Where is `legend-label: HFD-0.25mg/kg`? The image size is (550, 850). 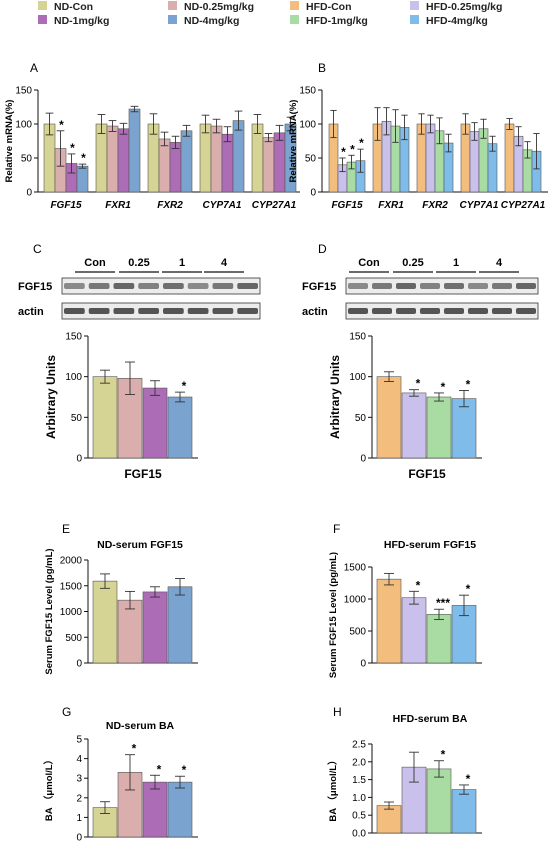 legend-label: HFD-0.25mg/kg is located at coordinates (464, 7).